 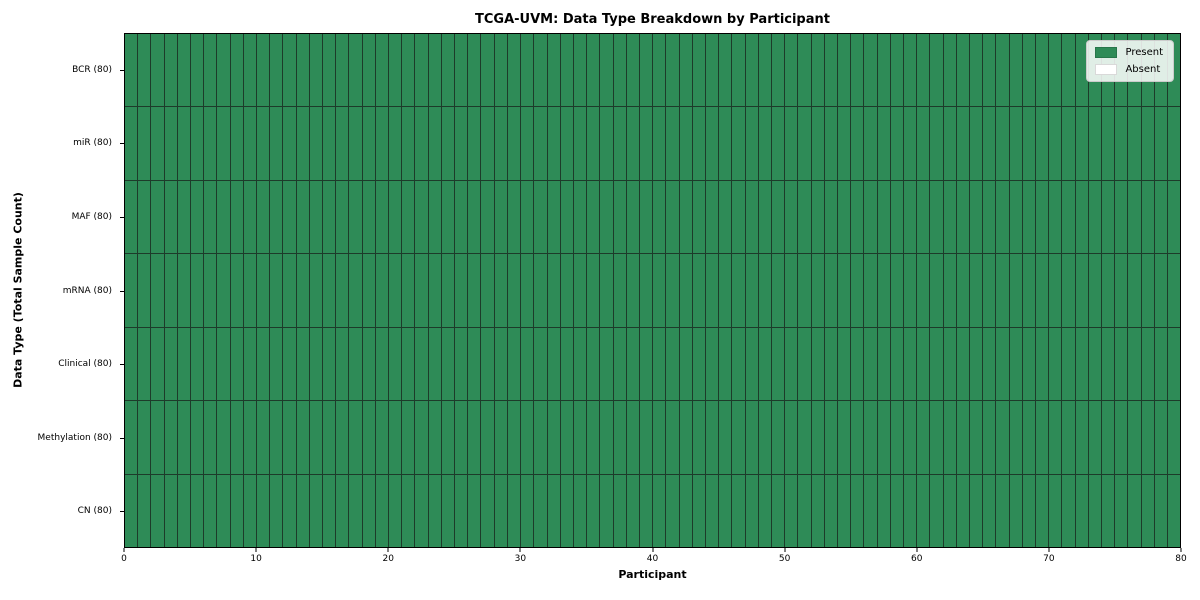 I want to click on legend-item-present: Present, so click(x=1129, y=52).